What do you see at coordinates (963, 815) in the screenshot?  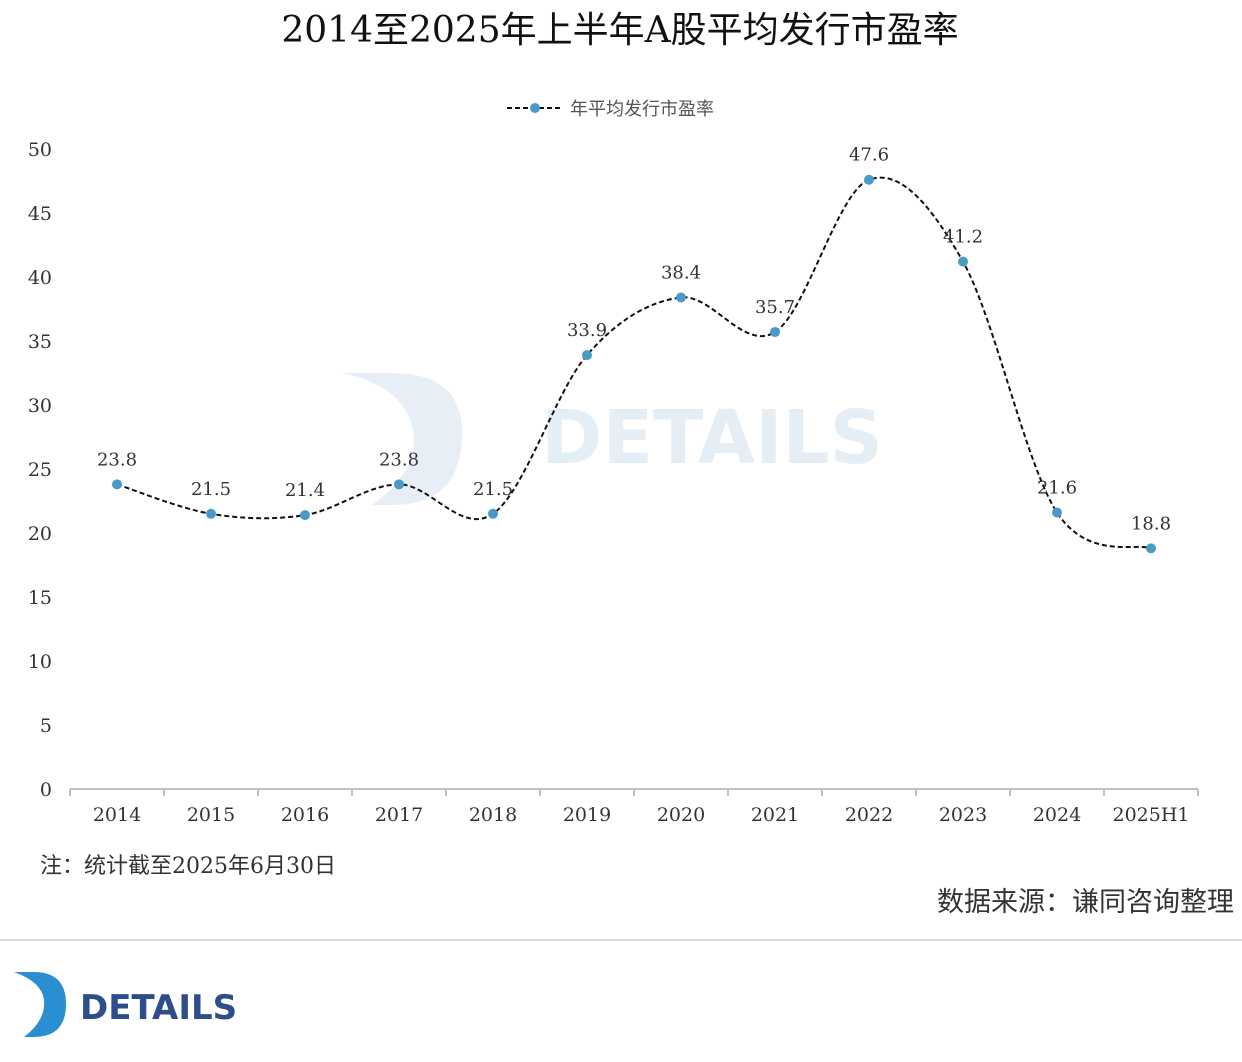 I see `x-tick-label: 2023` at bounding box center [963, 815].